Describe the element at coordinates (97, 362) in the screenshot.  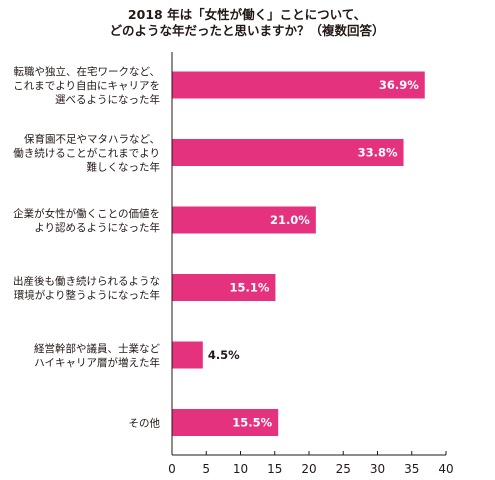
I see `category-label: ハイキャリア層が増えた年` at that location.